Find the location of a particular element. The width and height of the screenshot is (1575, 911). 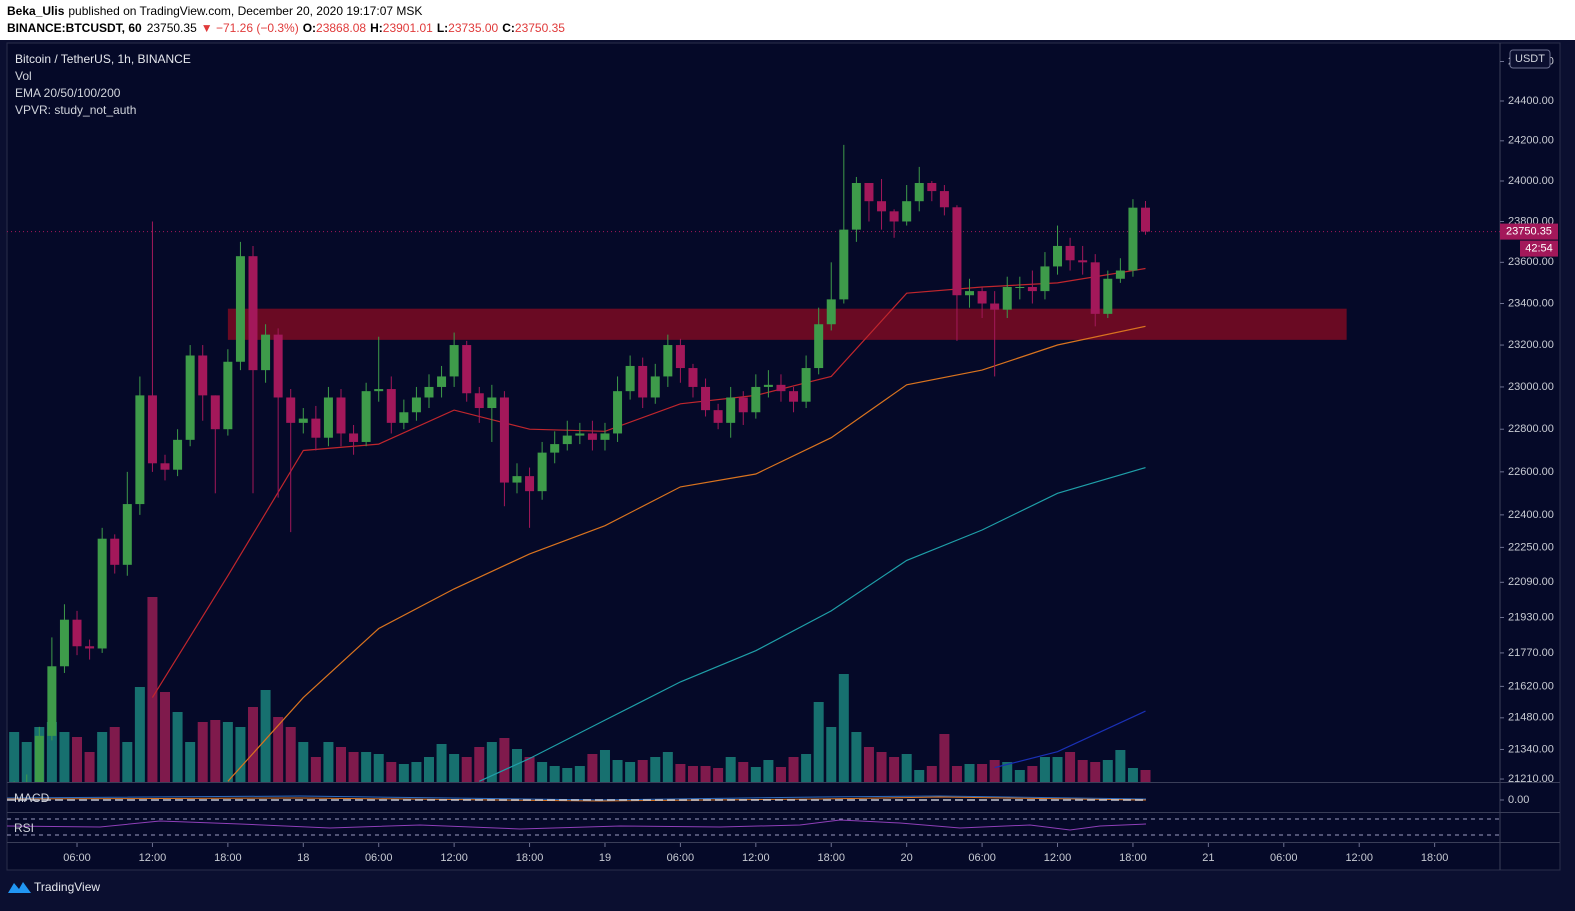

countdown-label: 42:54 is located at coordinates (1539, 248).